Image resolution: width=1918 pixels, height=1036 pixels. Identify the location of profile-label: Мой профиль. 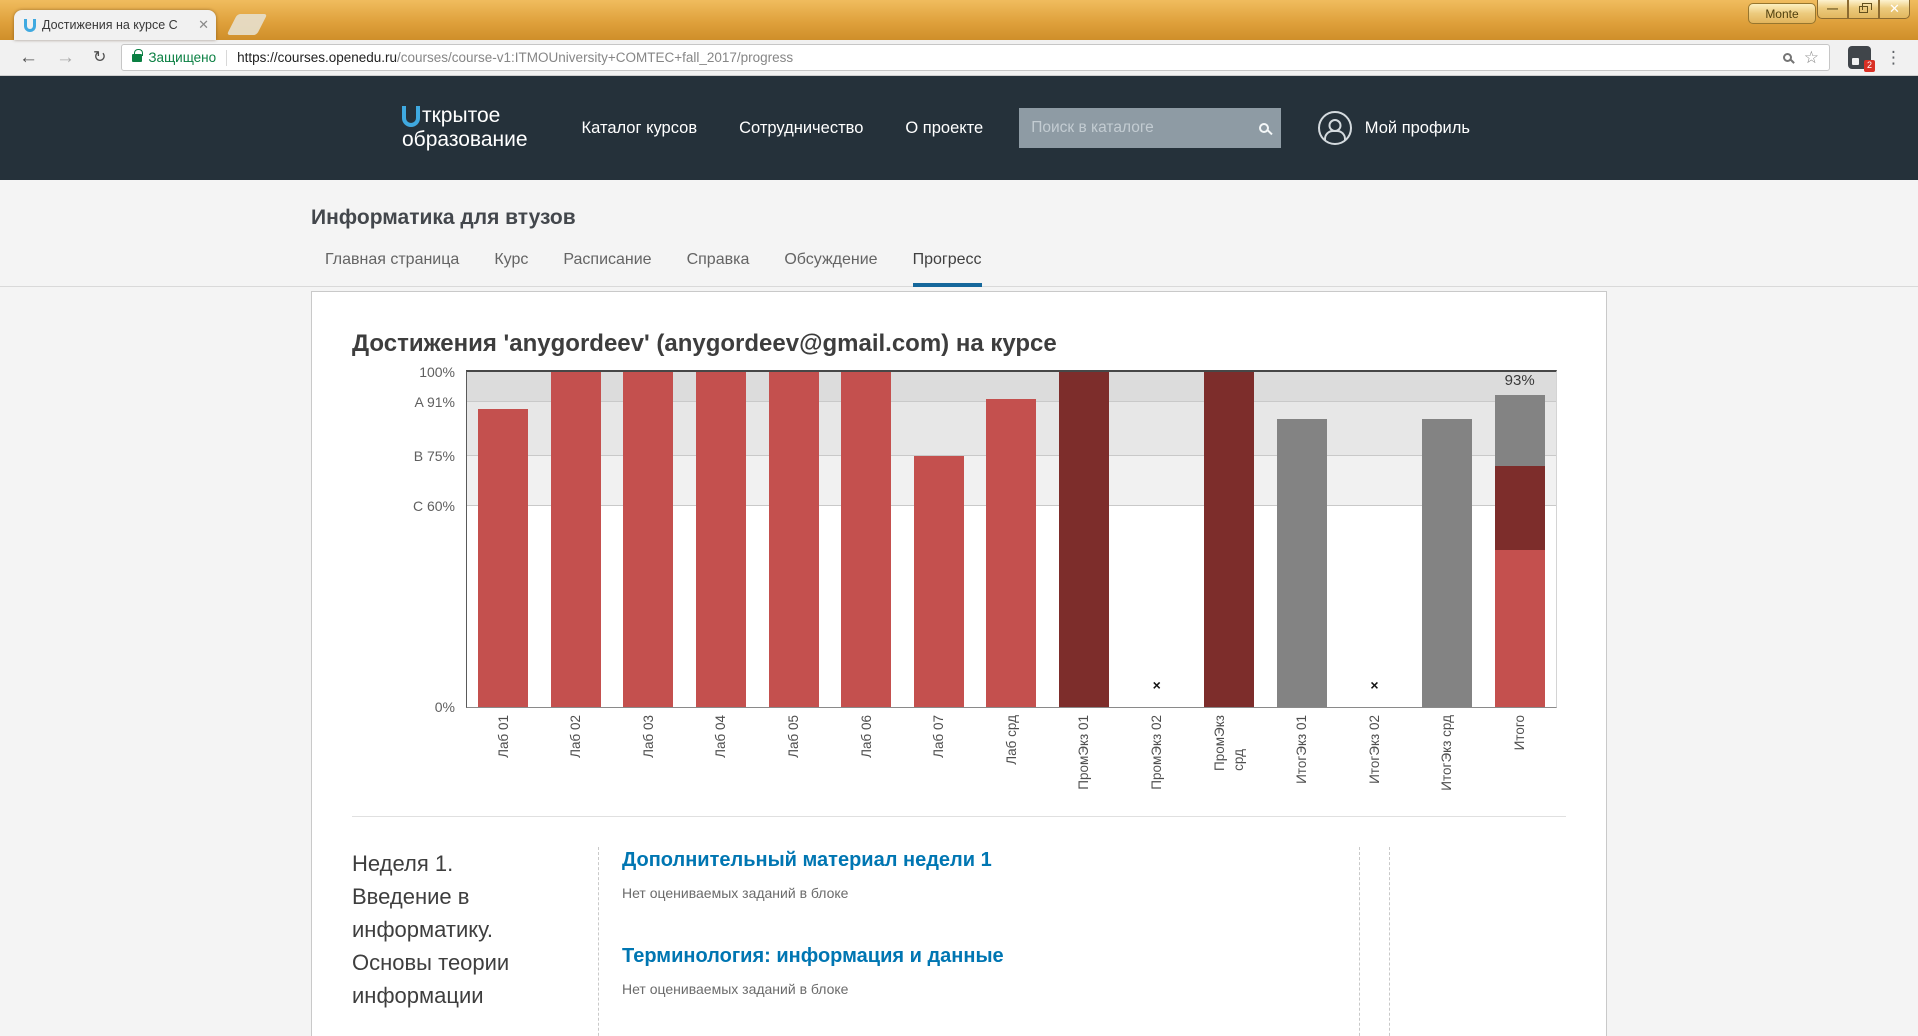
(1417, 127).